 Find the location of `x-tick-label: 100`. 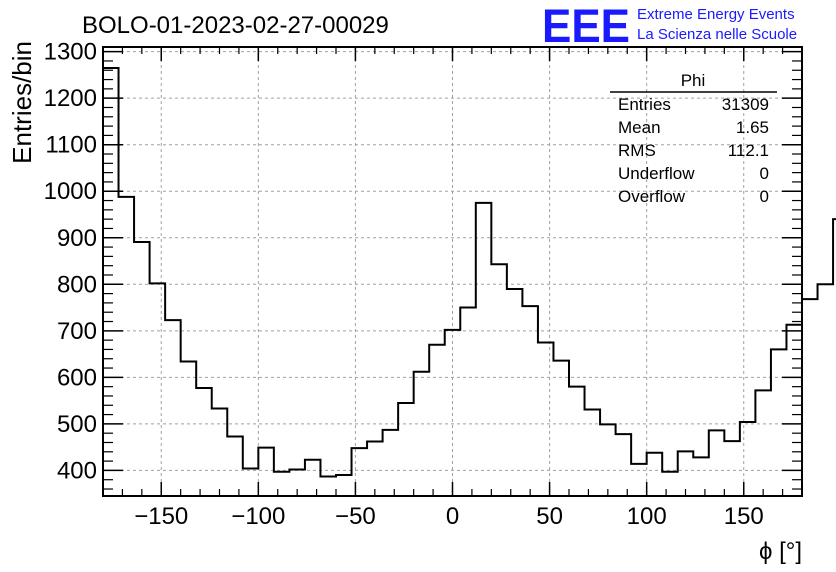

x-tick-label: 100 is located at coordinates (647, 516).